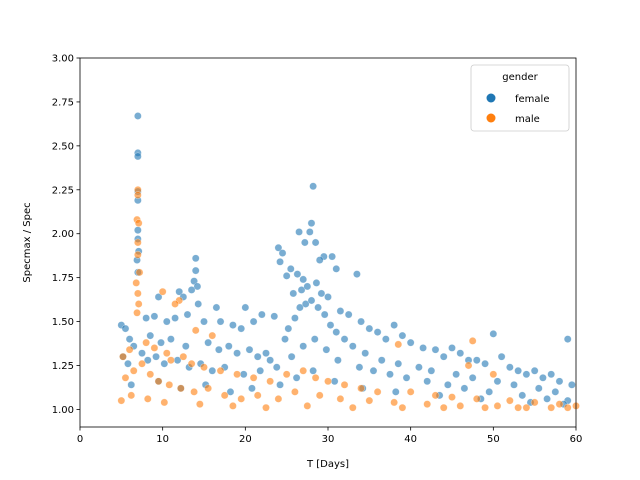  I want to click on y-axis: 1.00 1.25 1.50 1.75 2.00 2.25 2.50 2.75 3.00, so click(66, 235).